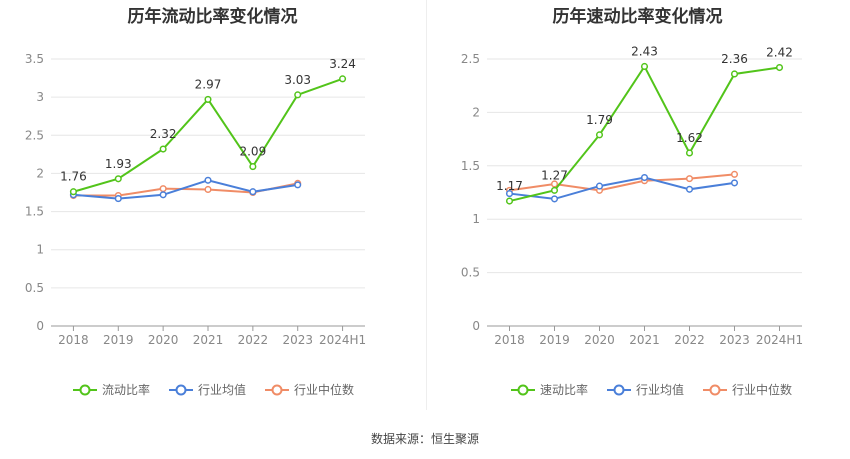 The height and width of the screenshot is (459, 850). Describe the element at coordinates (644, 51) in the screenshot. I see `data-label: 2.43` at that location.